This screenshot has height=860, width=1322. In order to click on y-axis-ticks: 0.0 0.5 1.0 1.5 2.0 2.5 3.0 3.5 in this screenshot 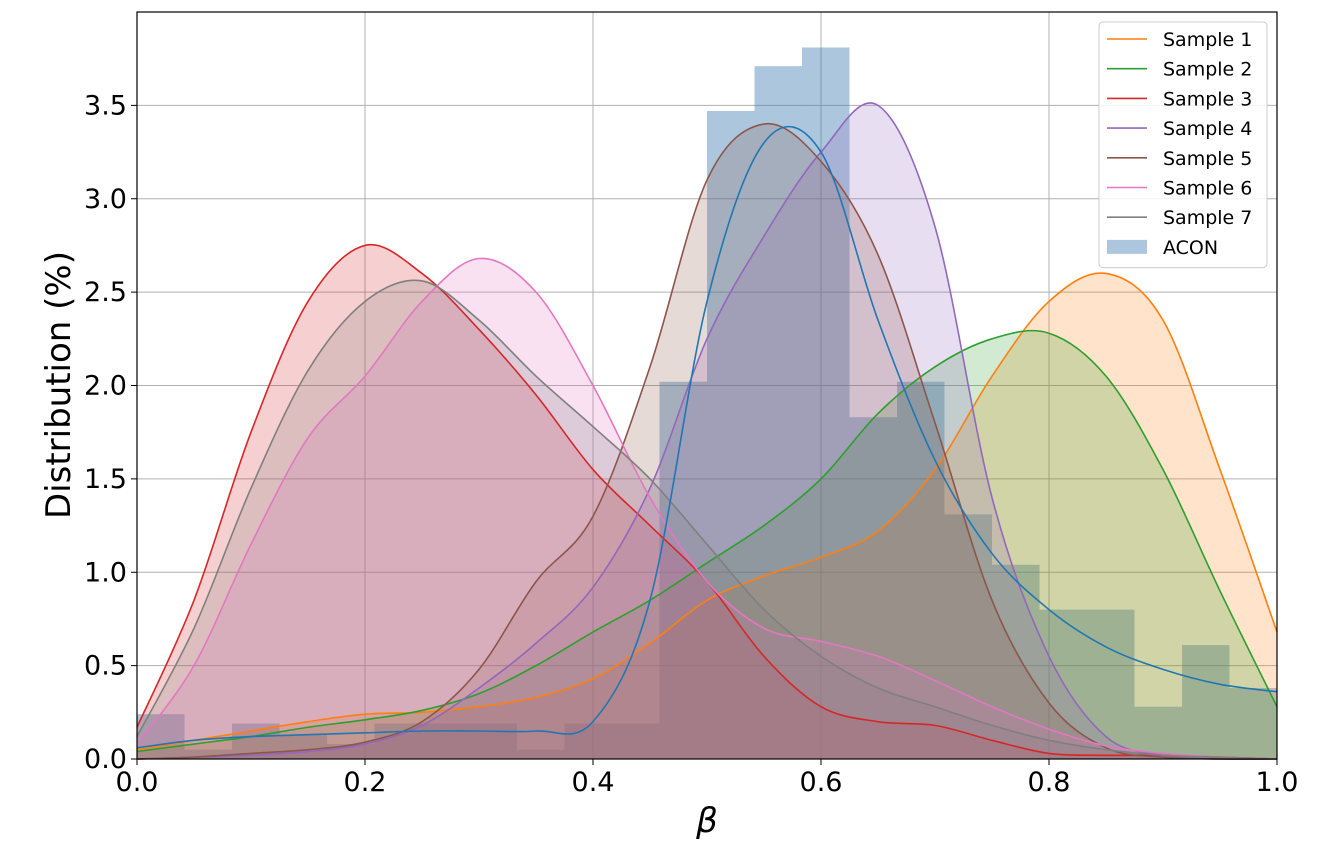, I will do `click(110, 432)`.